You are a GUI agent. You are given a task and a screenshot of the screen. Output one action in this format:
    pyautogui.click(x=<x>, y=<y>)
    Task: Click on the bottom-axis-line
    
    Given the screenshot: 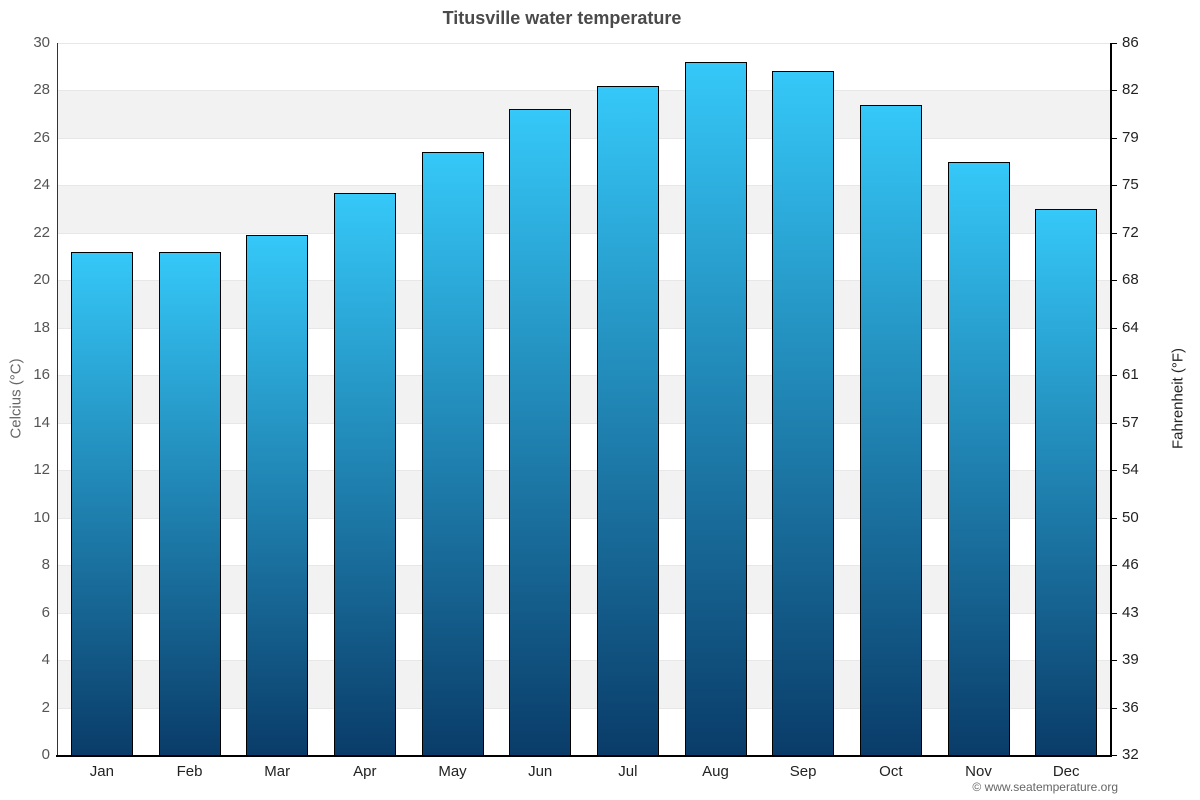 What is the action you would take?
    pyautogui.click(x=584, y=756)
    